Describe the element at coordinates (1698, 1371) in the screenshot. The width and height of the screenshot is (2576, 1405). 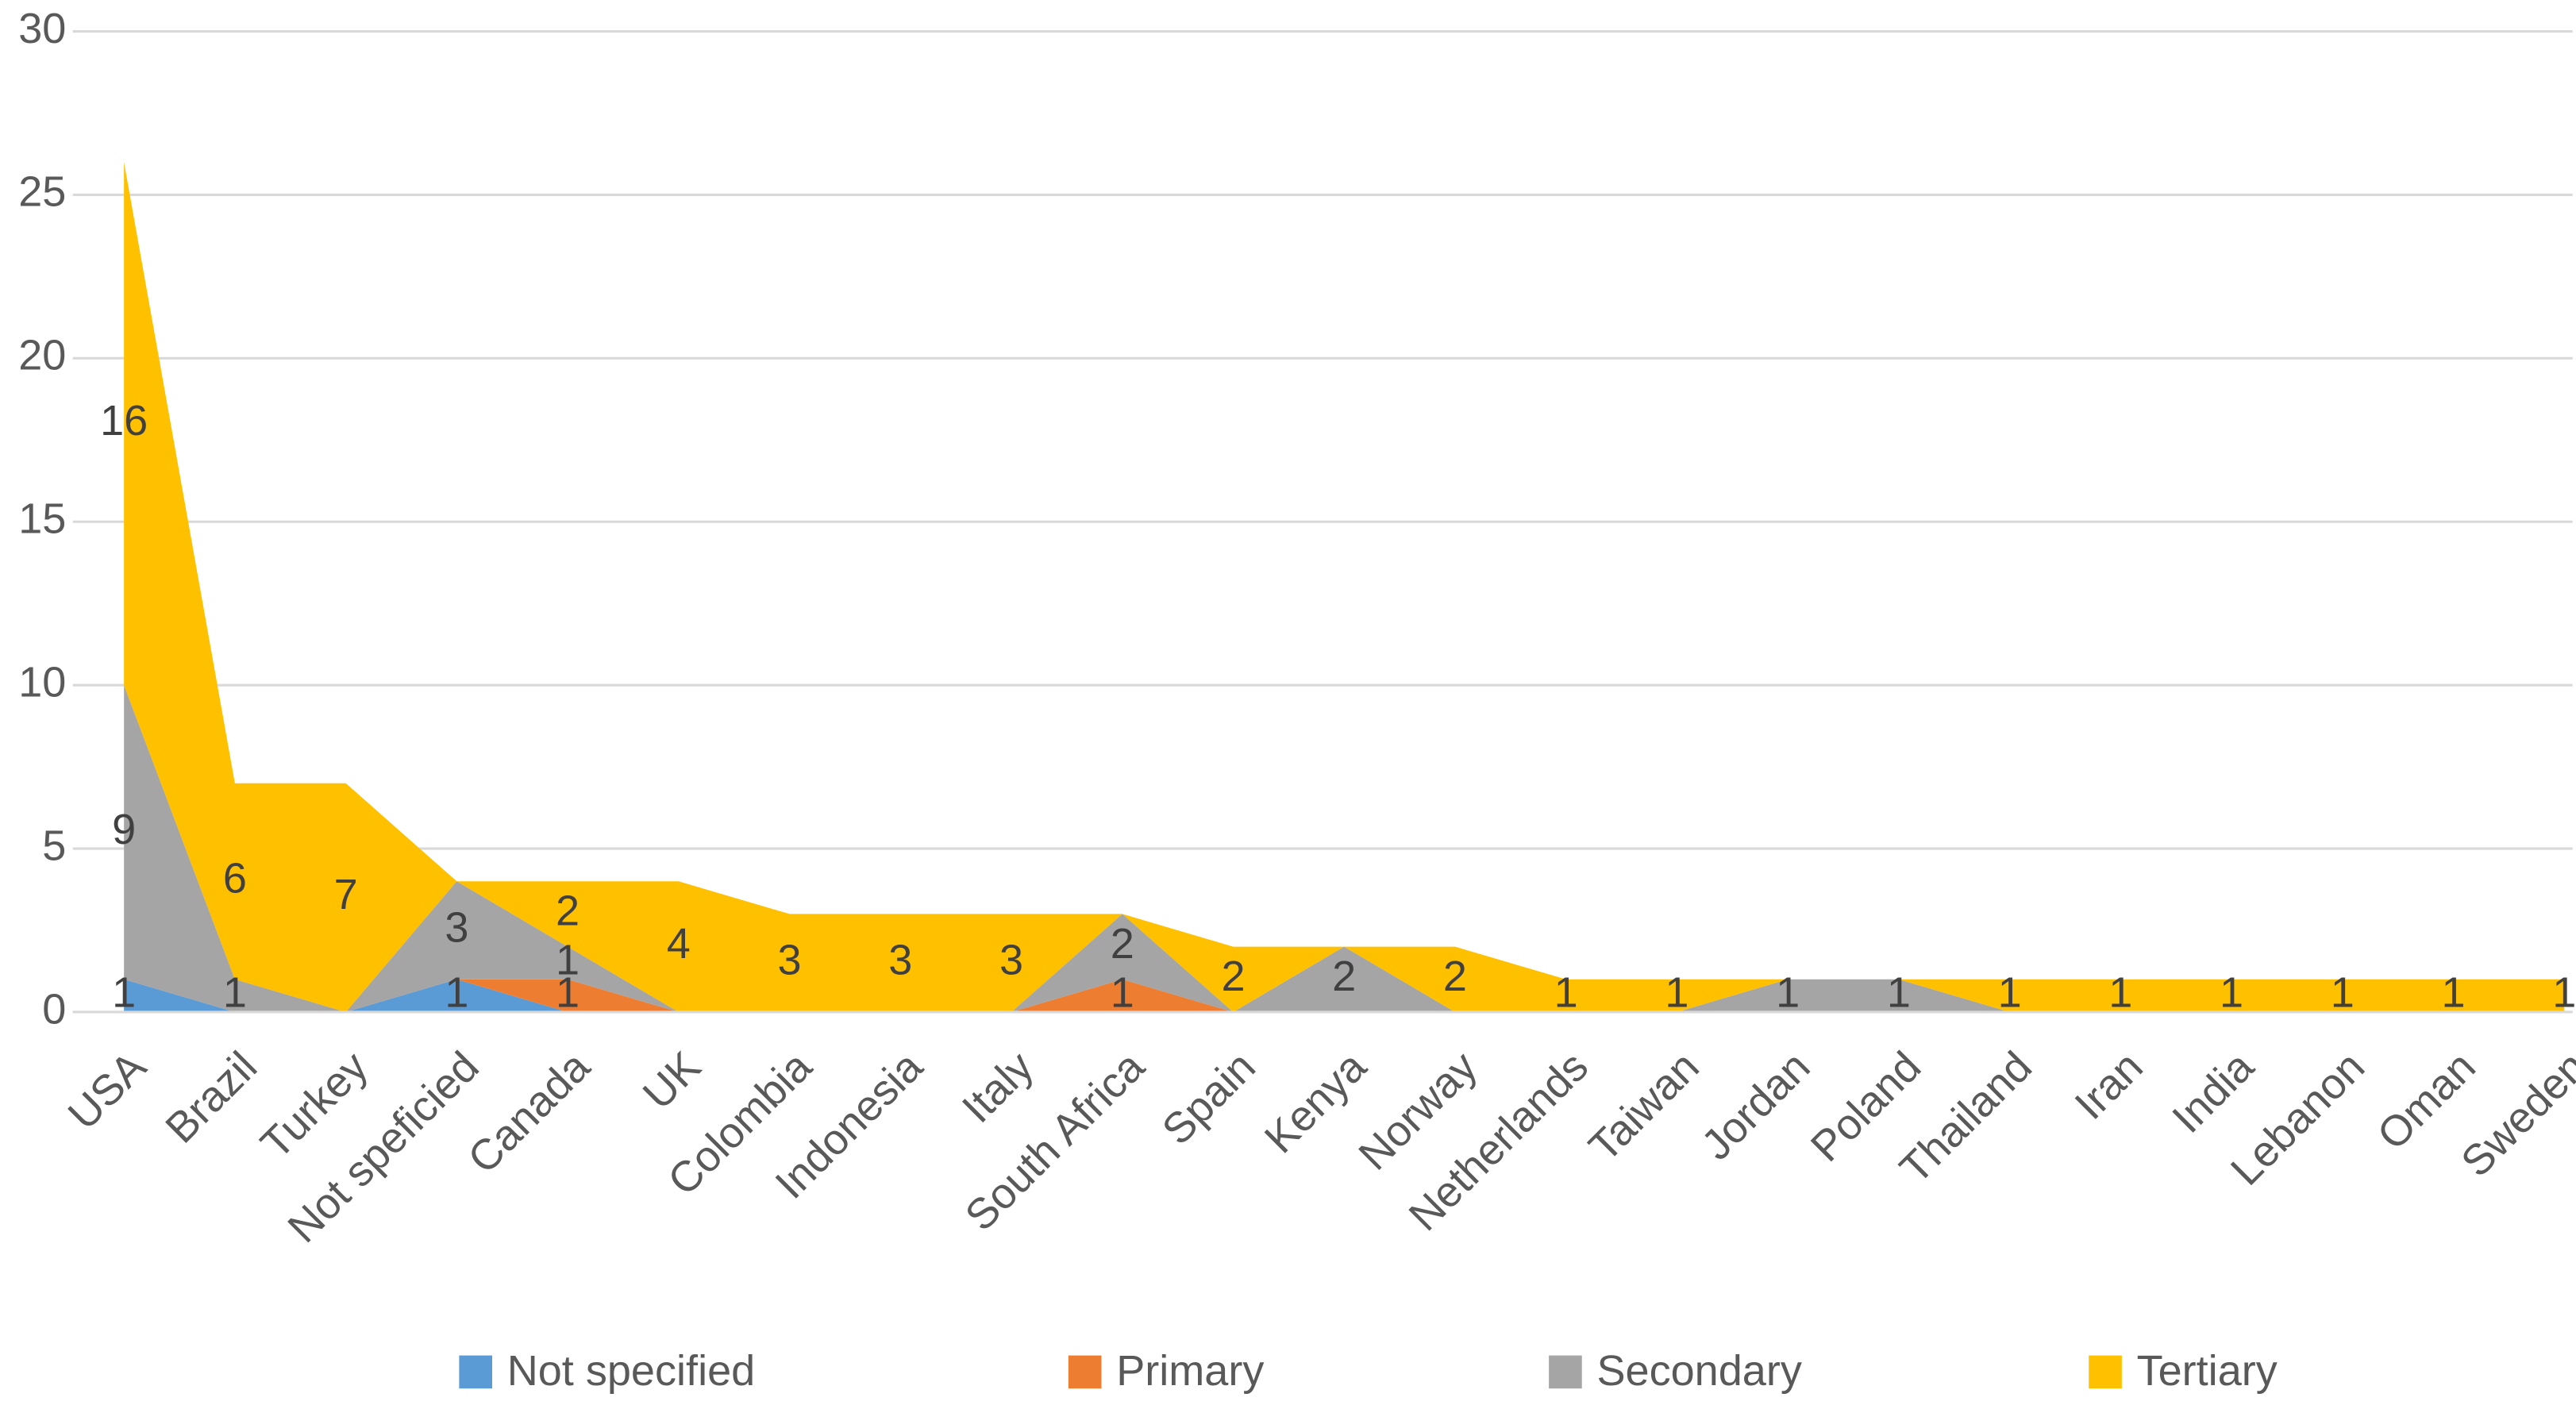
I see `legend-label: Secondary` at that location.